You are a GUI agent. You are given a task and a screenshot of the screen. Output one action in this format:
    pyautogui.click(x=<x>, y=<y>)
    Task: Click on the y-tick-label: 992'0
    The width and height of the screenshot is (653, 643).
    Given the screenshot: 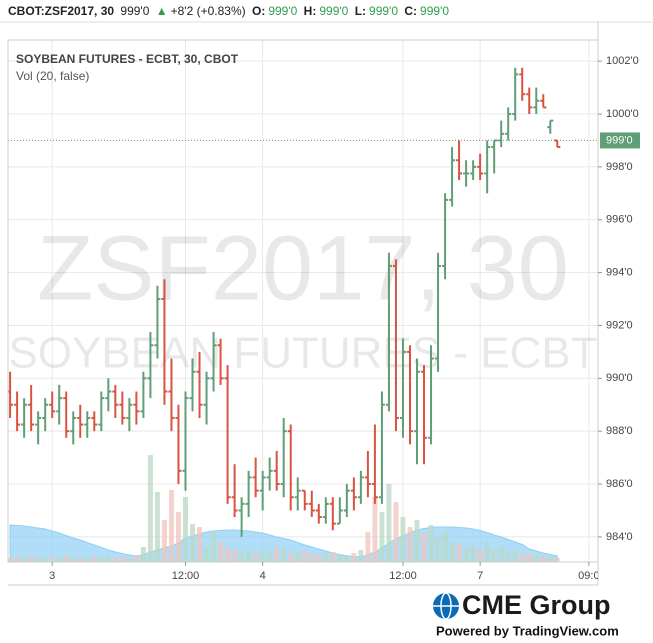 What is the action you would take?
    pyautogui.click(x=619, y=325)
    